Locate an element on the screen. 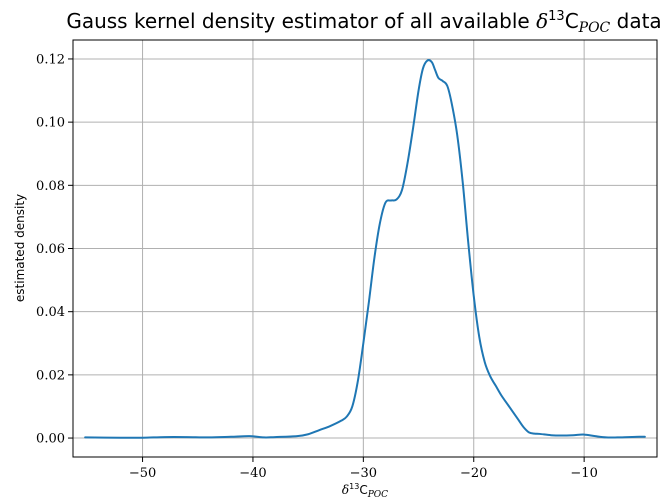  title-carbon: C is located at coordinates (572, 21).